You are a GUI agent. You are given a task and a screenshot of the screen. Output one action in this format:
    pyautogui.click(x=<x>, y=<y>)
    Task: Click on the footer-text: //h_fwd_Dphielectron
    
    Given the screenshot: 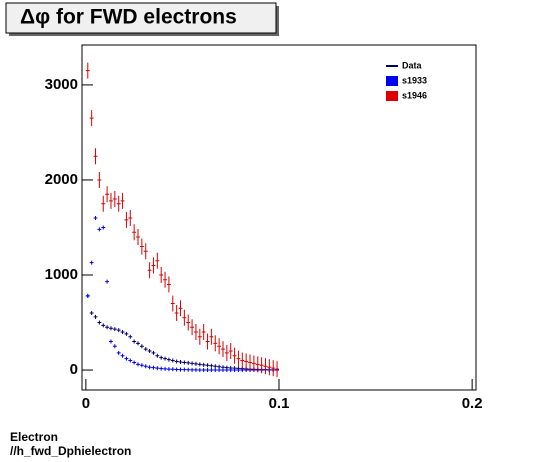 What is the action you would take?
    pyautogui.click(x=70, y=451)
    